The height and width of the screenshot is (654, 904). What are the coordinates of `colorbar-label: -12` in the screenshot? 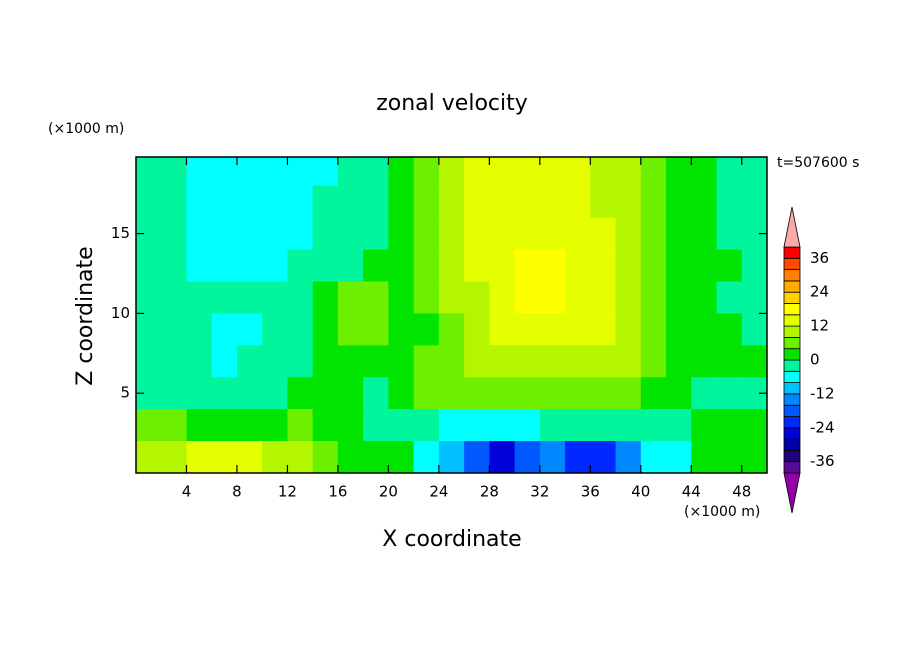 It's located at (822, 393).